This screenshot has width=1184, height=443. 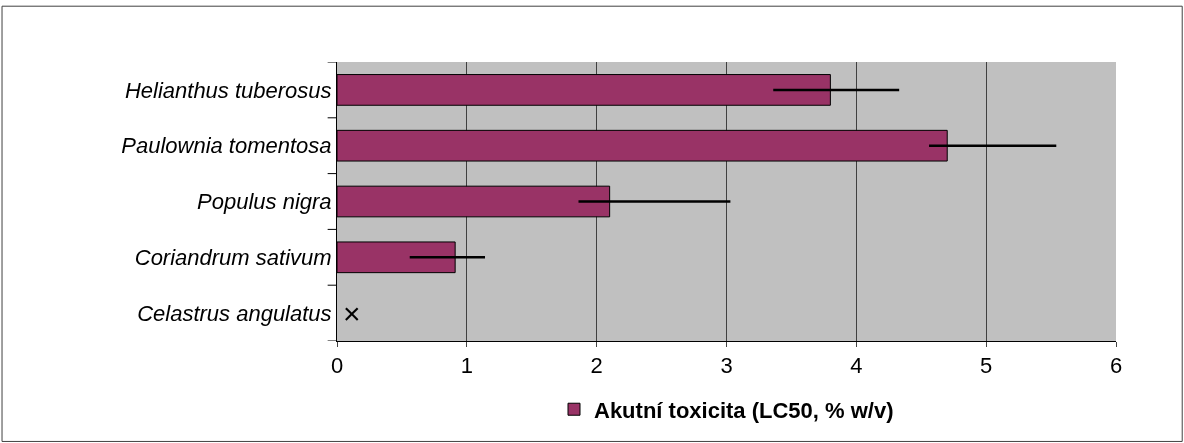 I want to click on legend-label: Akutní toxicita (LC50, % w/v), so click(x=744, y=410).